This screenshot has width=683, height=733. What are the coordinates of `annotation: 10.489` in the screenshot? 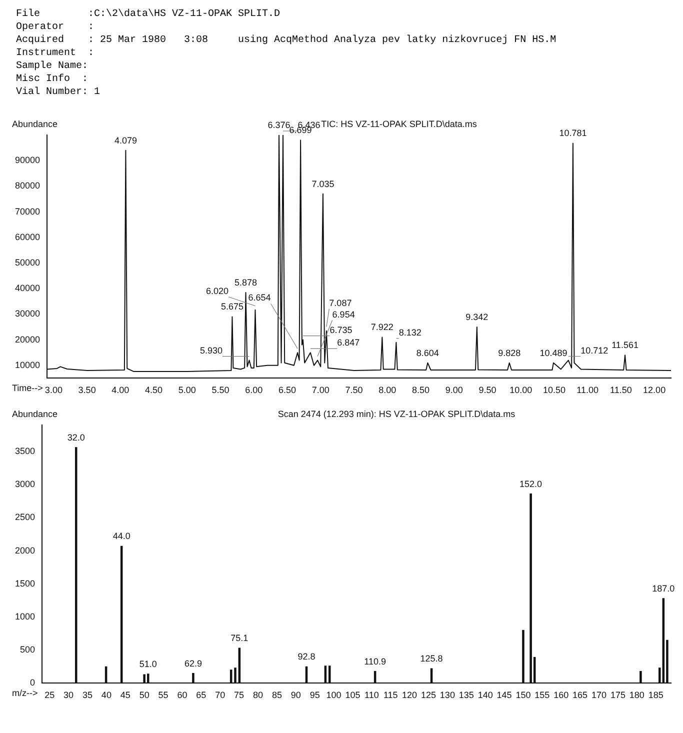 It's located at (554, 353).